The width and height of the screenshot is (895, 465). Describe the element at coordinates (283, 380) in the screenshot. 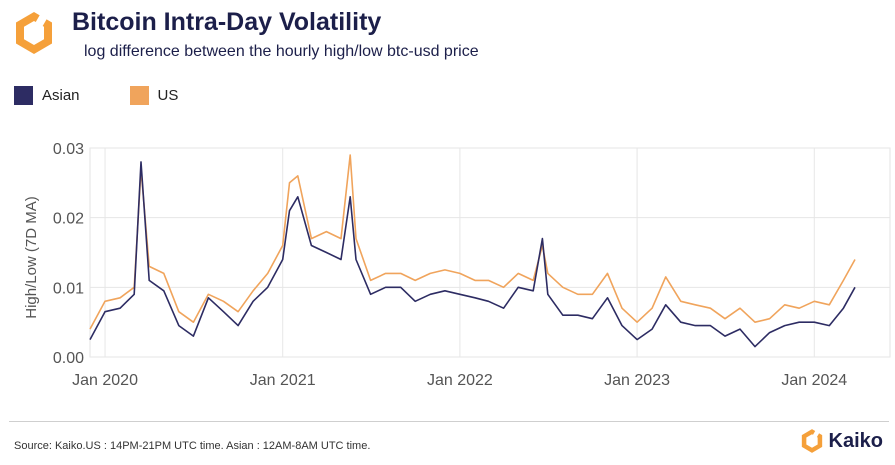

I see `x-tick-label: Jan 2021` at that location.